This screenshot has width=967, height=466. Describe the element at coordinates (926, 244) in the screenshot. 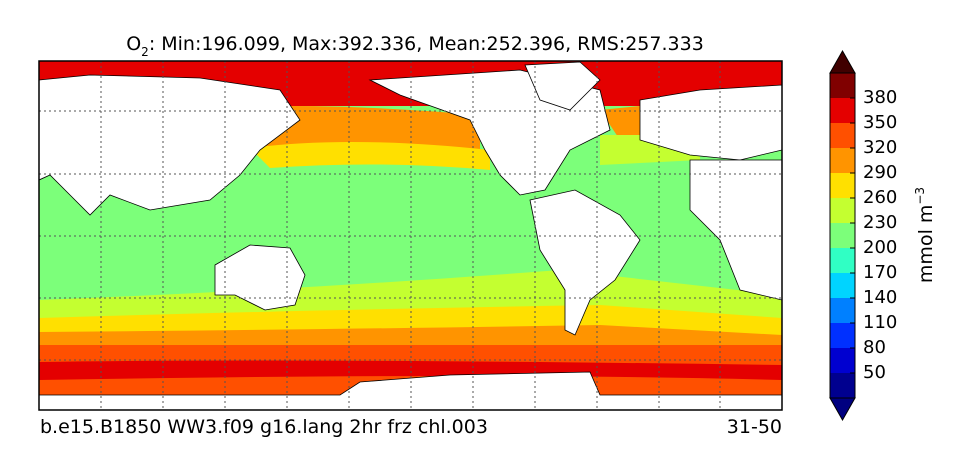

I see `units-base: mmol m` at that location.